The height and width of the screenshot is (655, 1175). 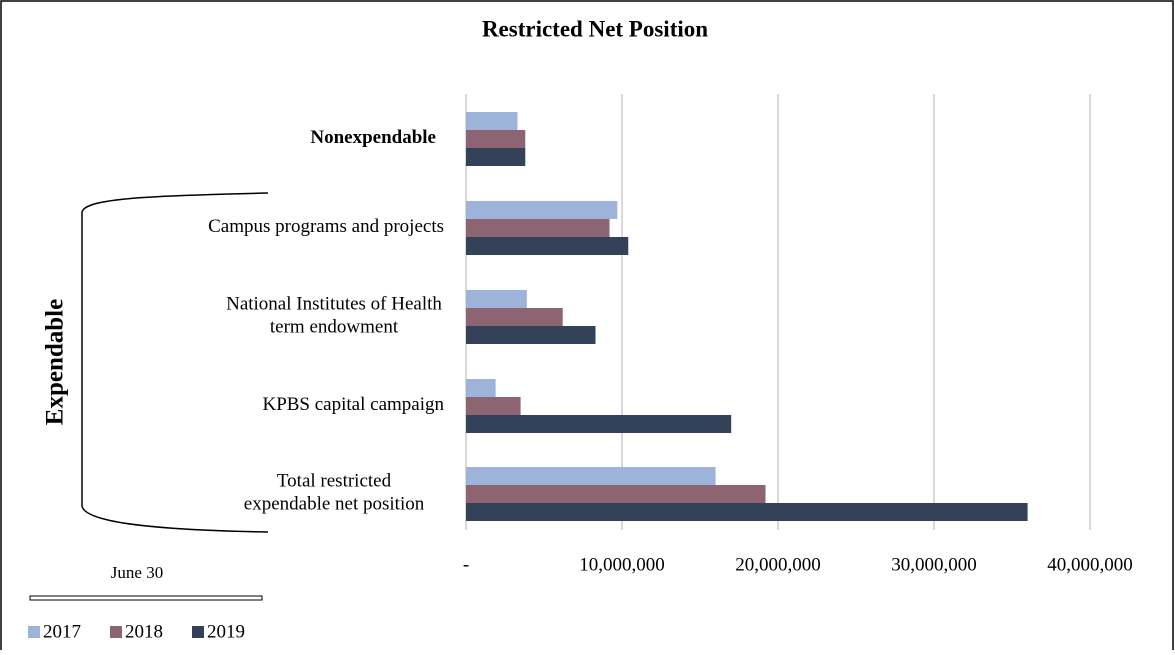 I want to click on x-tick-label: 10,000,000, so click(x=622, y=564).